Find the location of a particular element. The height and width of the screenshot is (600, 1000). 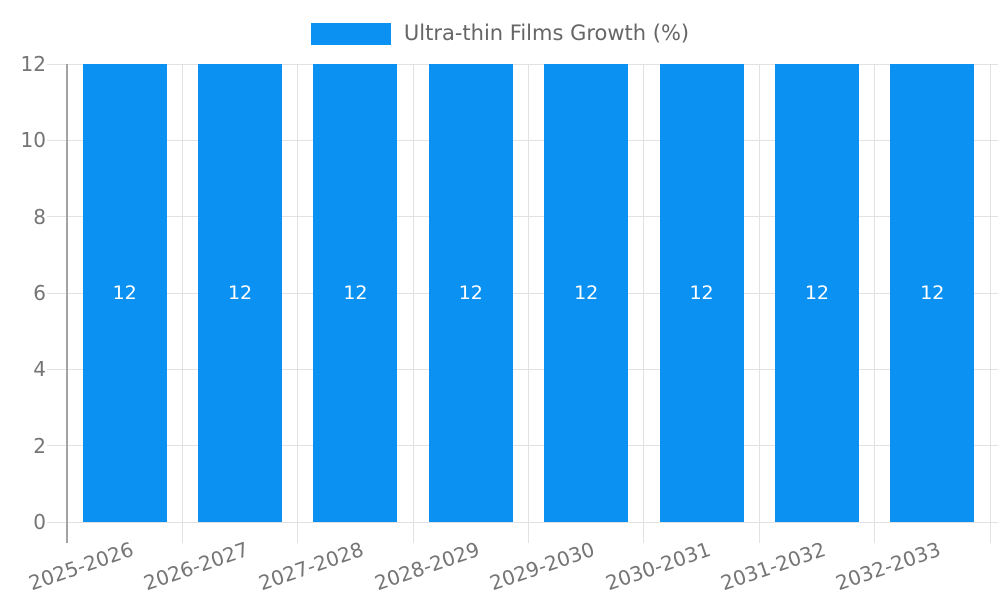

legend-label: Ultra-thin Films Growth (%) is located at coordinates (546, 33).